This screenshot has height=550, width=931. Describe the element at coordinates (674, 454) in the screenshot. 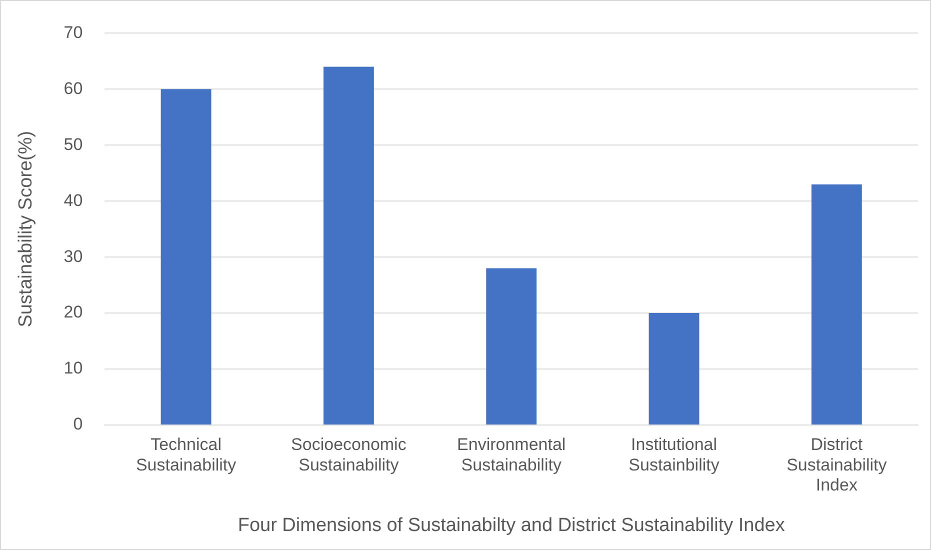

I see `x-tick-label: Institutional Sustainbility` at that location.